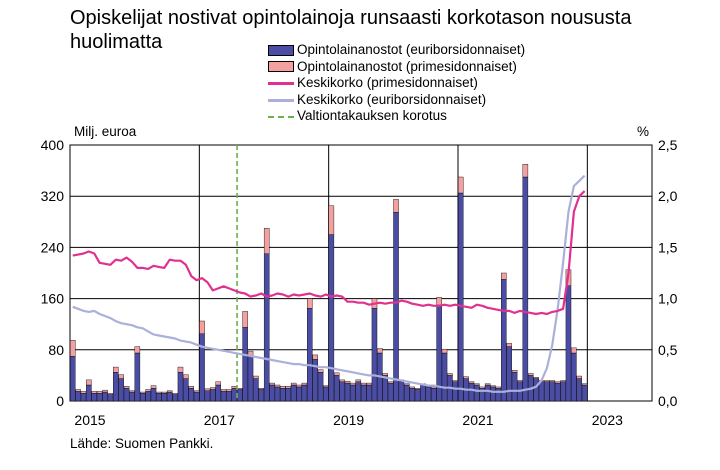  Describe the element at coordinates (668, 299) in the screenshot. I see `y-tick-right: 1,0` at that location.